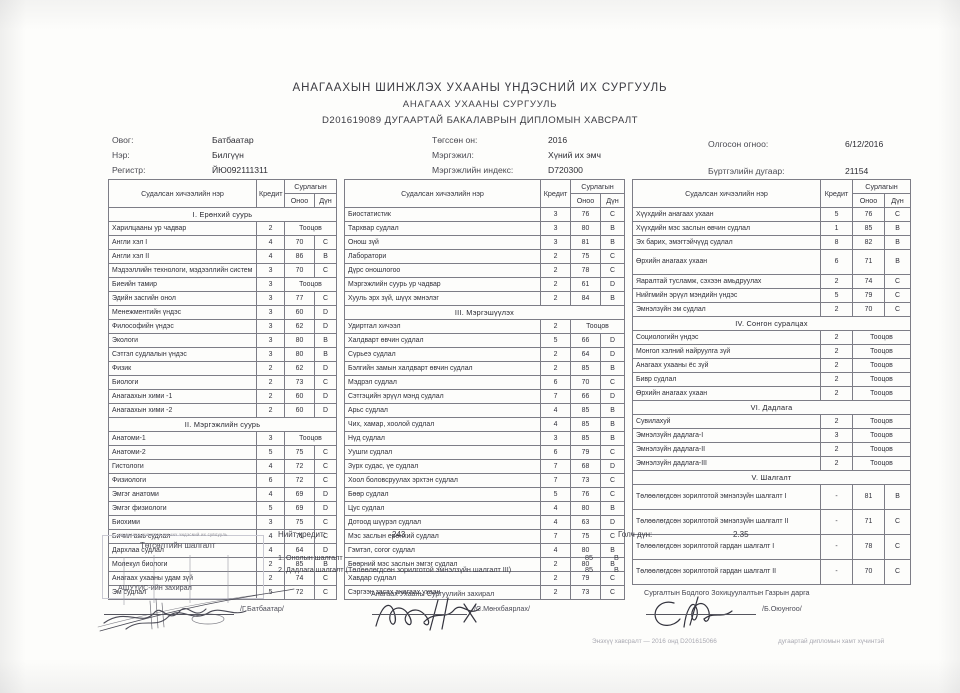  I want to click on course-name-cell: Монгол хэлний найруулга зүй, so click(726, 351).